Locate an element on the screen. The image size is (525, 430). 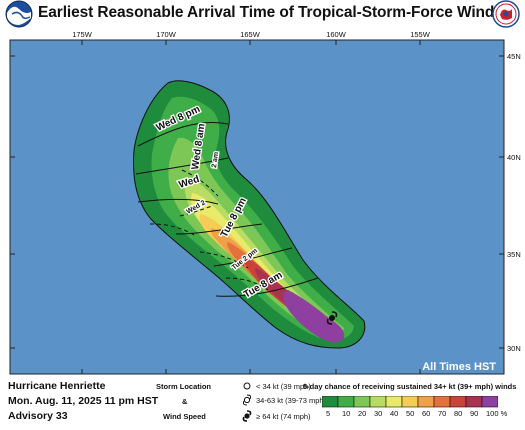
symbol-label-ts: 34-63 kt (39-73 mph) is located at coordinates (291, 400).